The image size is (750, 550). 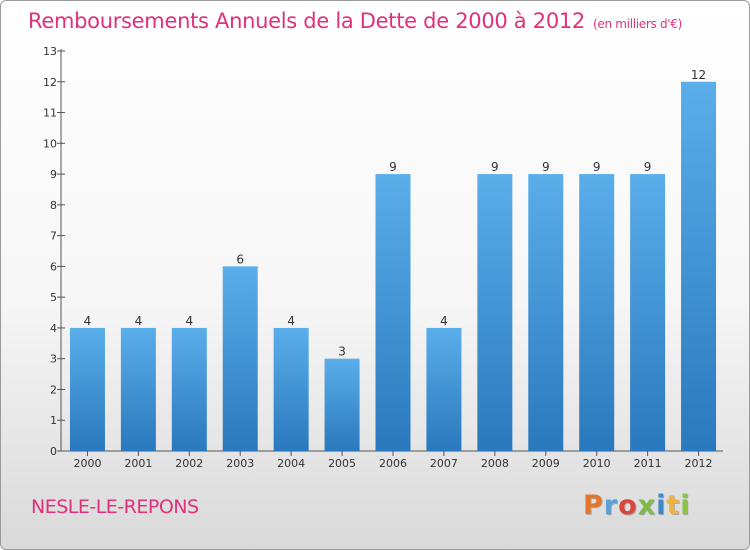 What do you see at coordinates (597, 463) in the screenshot?
I see `x-tick-label: 2010` at bounding box center [597, 463].